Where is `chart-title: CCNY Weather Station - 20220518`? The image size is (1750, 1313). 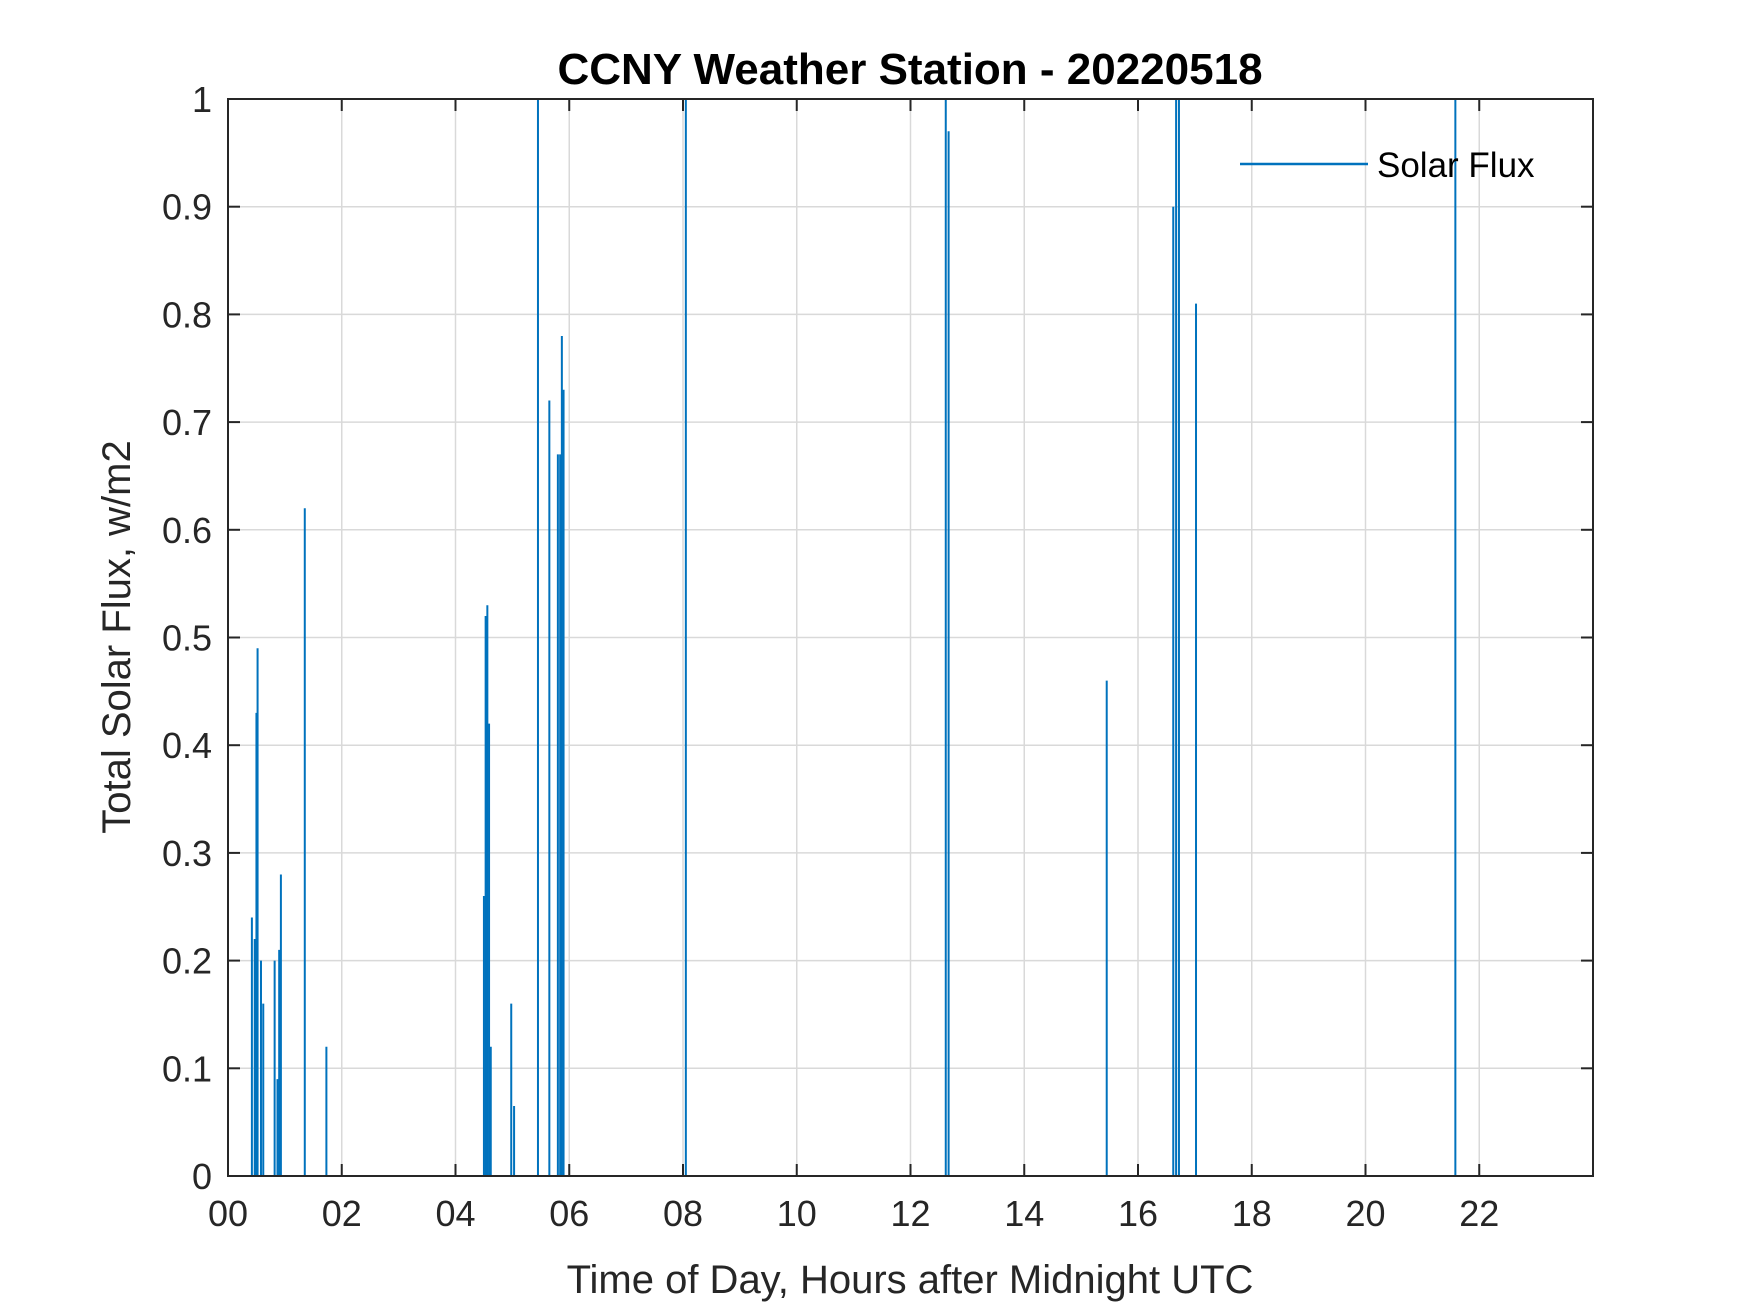
chart-title: CCNY Weather Station - 20220518 is located at coordinates (909, 69).